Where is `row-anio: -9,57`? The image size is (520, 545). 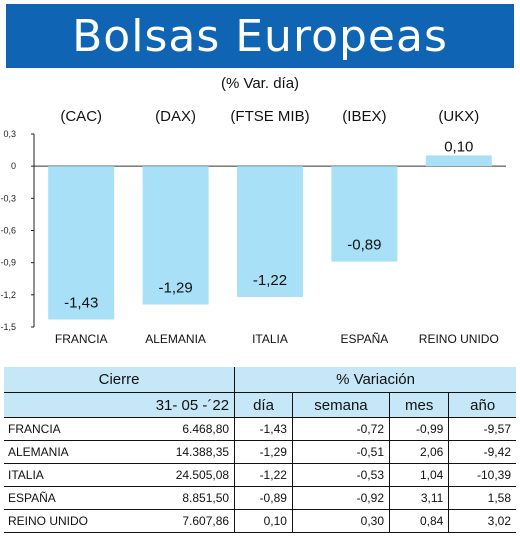 row-anio: -9,57 is located at coordinates (482, 429).